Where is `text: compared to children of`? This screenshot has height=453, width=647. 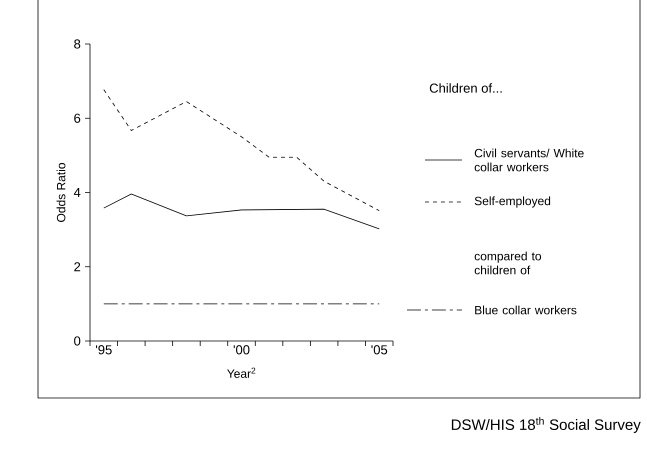
text: compared to children of is located at coordinates (508, 263).